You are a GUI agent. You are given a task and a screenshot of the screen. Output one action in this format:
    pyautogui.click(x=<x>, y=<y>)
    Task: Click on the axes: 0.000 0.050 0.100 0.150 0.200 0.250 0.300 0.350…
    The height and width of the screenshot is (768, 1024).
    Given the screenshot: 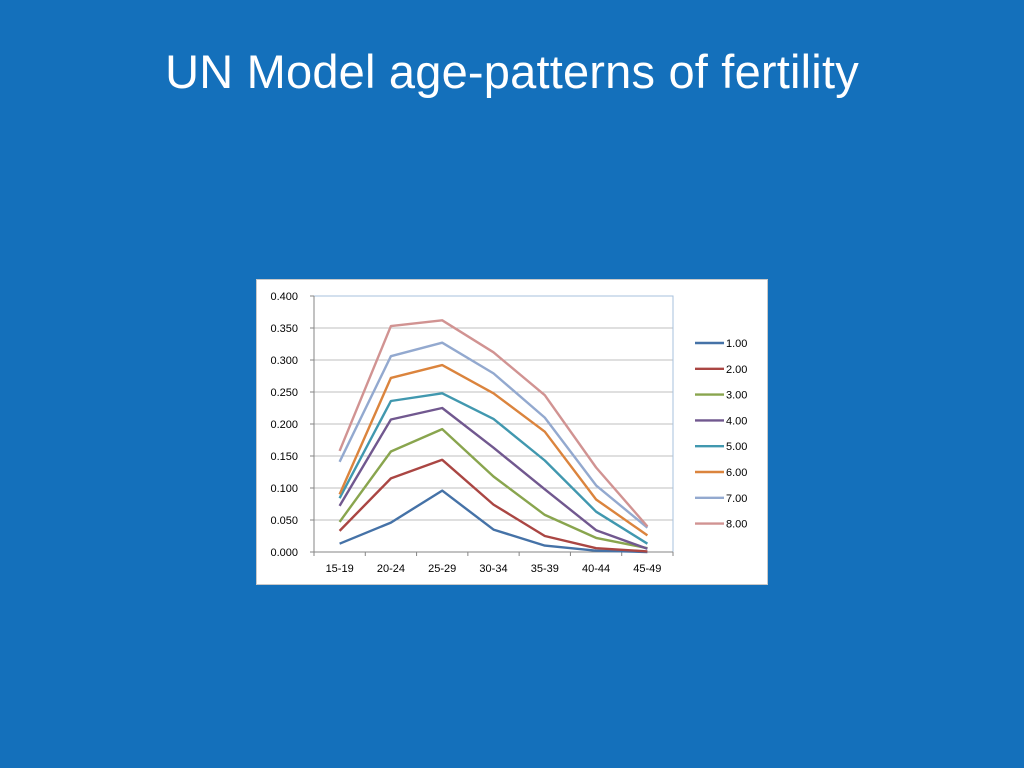 What is the action you would take?
    pyautogui.click(x=472, y=433)
    